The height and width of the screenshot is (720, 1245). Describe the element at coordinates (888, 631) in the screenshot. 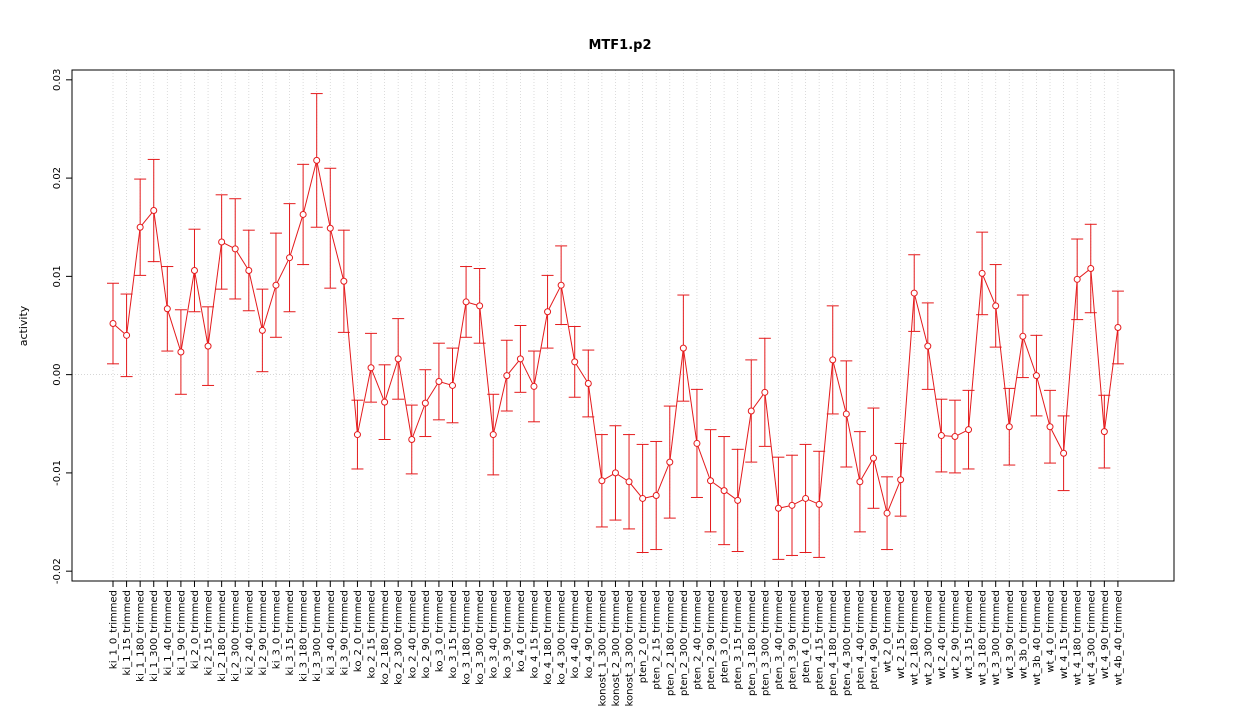

I see `x-tick-label: wt_2_0_trimmed` at that location.